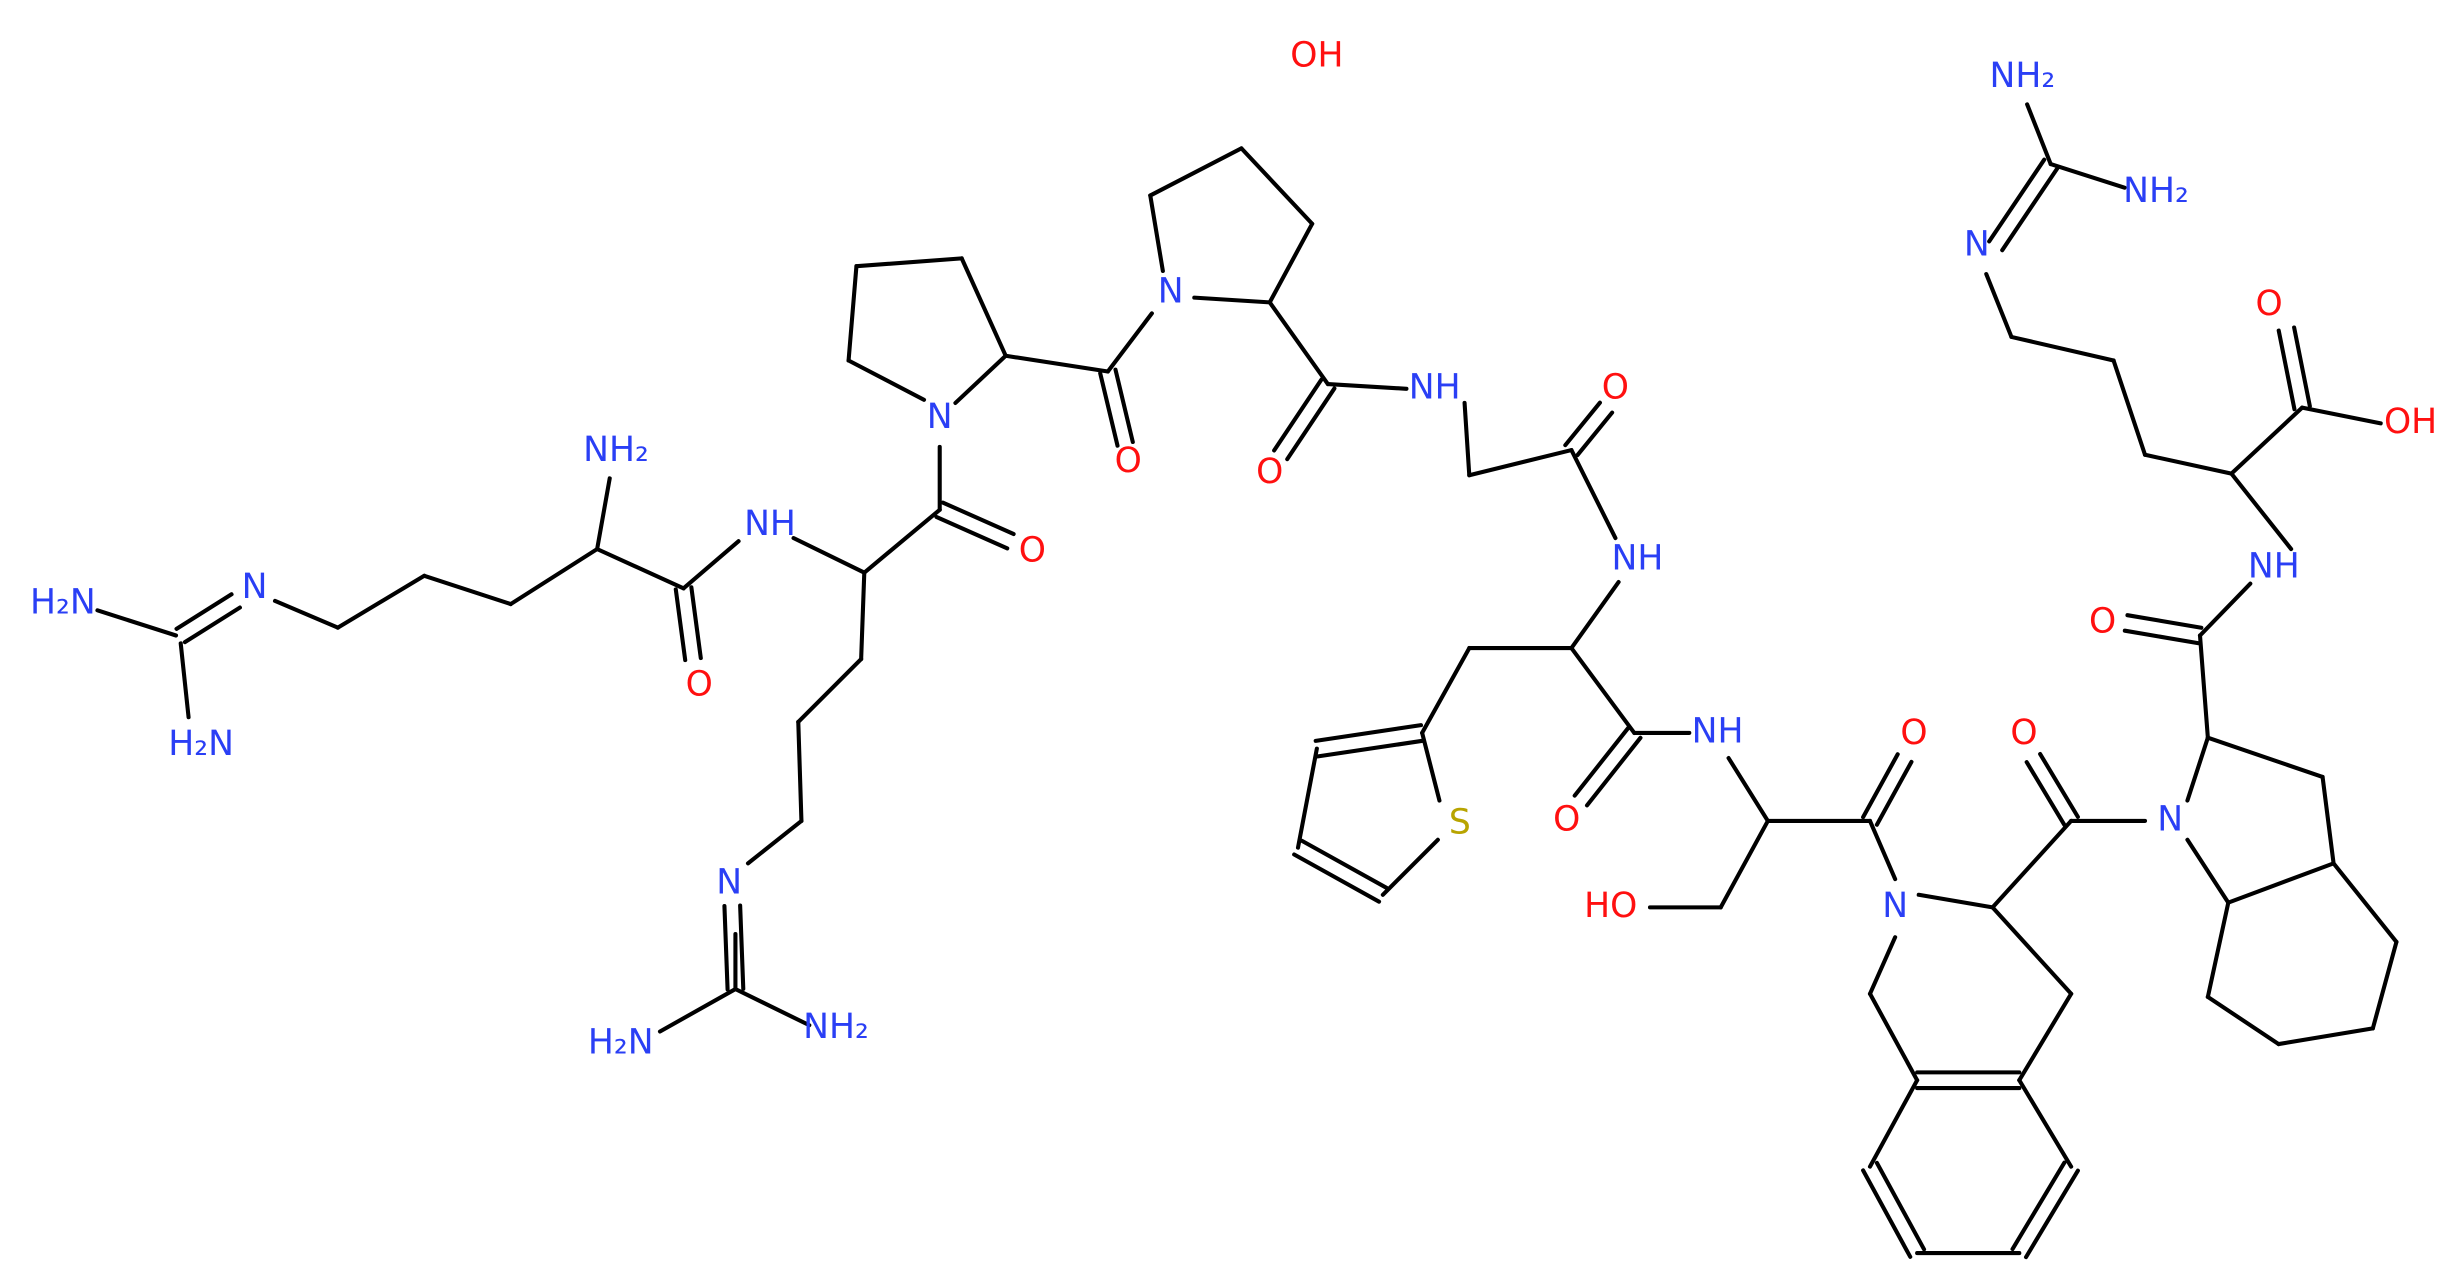  I want to click on atom-label: S, so click(1460, 823).